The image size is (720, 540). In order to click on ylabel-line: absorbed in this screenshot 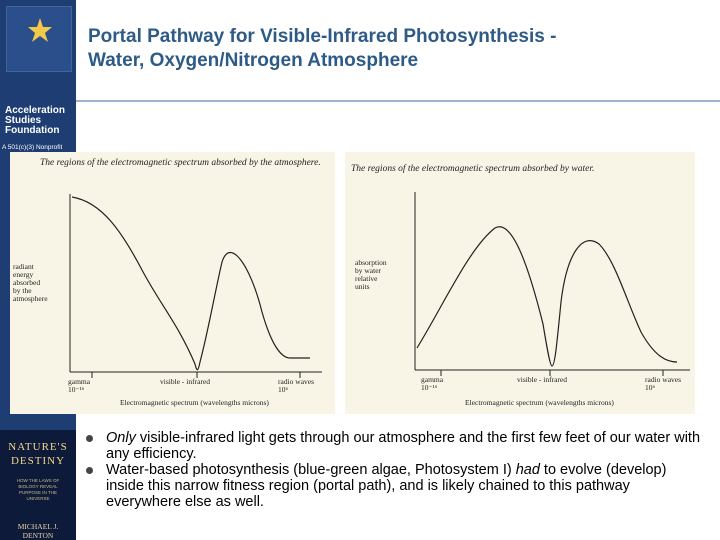, I will do `click(27, 282)`.